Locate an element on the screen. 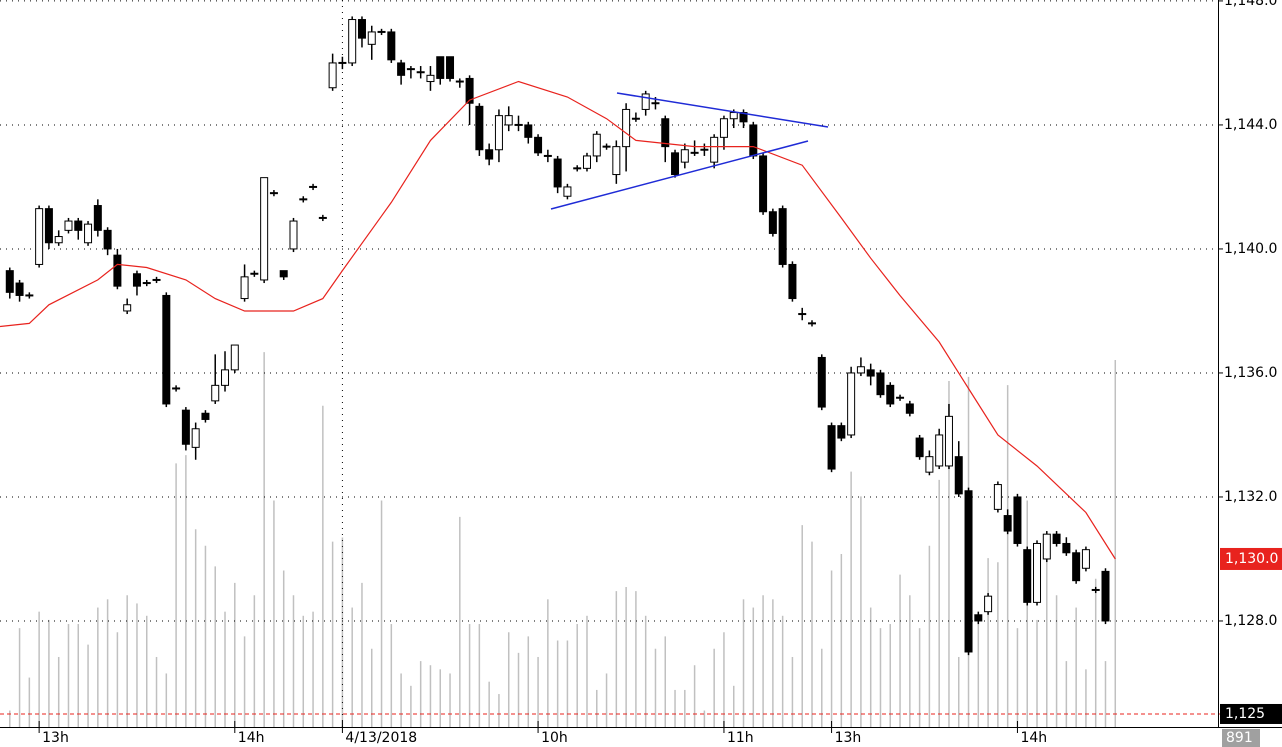 The width and height of the screenshot is (1282, 747). x-tick-label: 4/13/2018 is located at coordinates (381, 738).